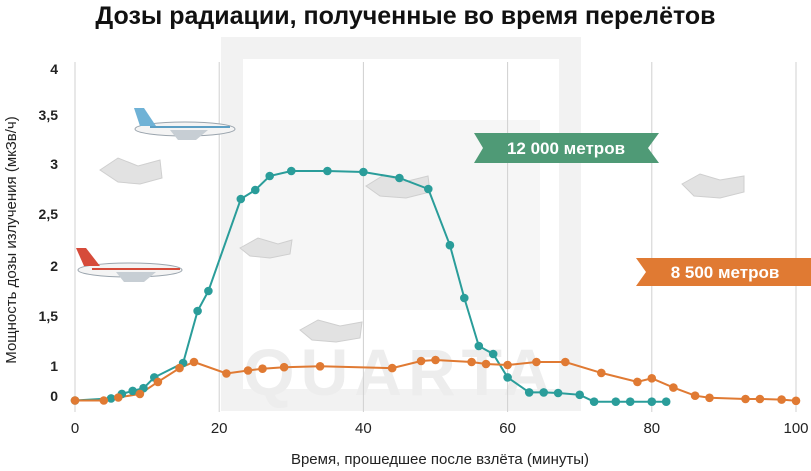 The width and height of the screenshot is (811, 471). I want to click on y-tick-label: 1,5, so click(49, 316).